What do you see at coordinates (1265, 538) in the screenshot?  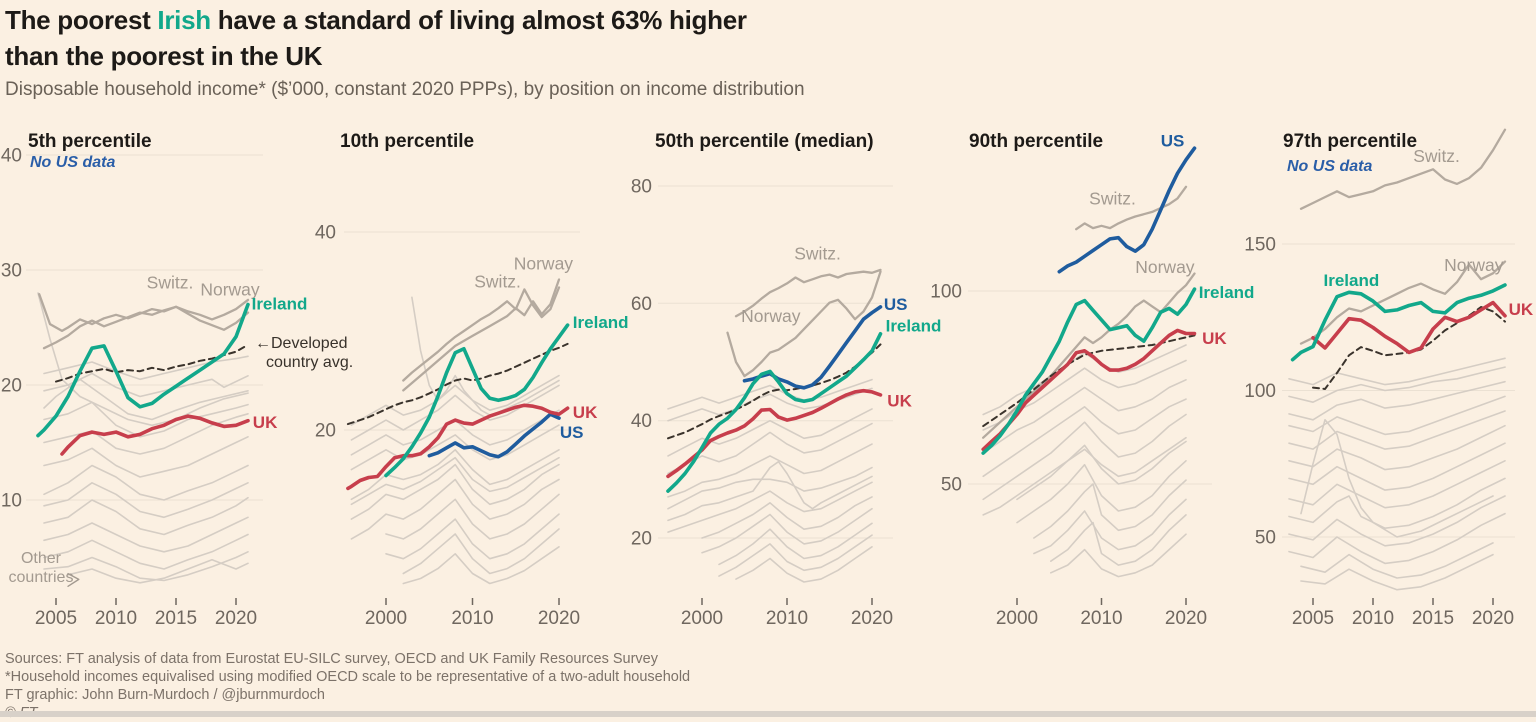 I see `y-axis-tick-label: 50` at bounding box center [1265, 538].